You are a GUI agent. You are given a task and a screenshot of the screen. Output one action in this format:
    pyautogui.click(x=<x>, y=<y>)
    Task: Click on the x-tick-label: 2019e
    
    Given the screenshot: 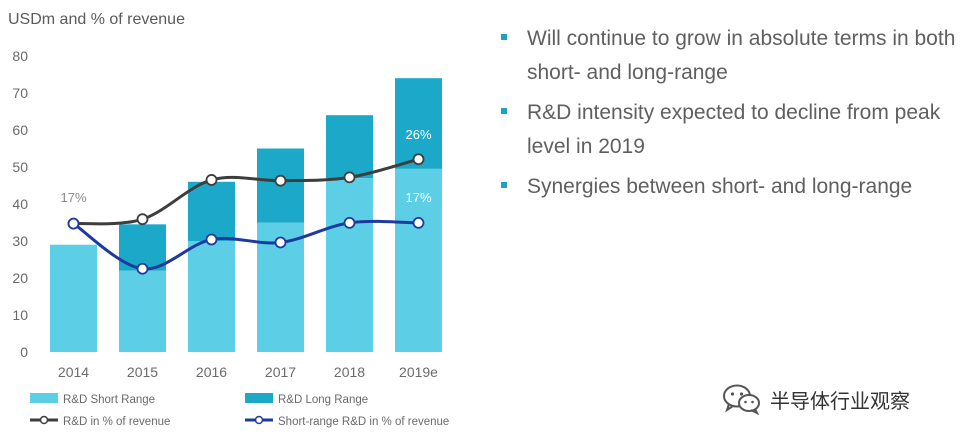 What is the action you would take?
    pyautogui.click(x=418, y=372)
    